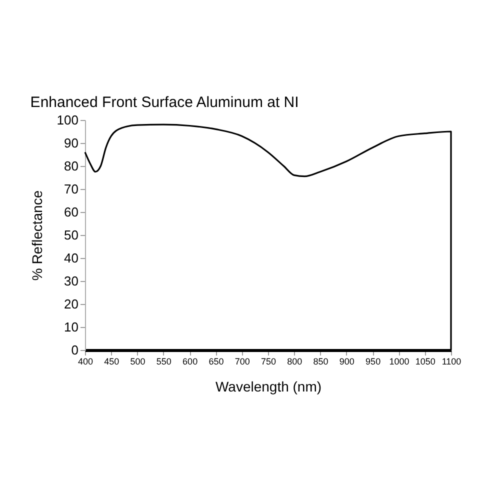  What do you see at coordinates (71, 212) in the screenshot?
I see `y-tick-label: 60` at bounding box center [71, 212].